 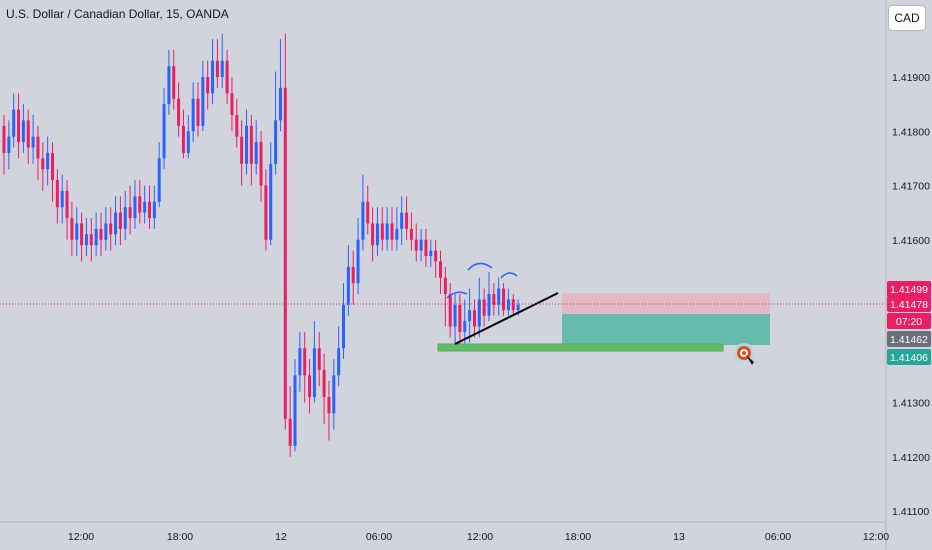 What do you see at coordinates (480, 266) in the screenshot?
I see `head-arc` at bounding box center [480, 266].